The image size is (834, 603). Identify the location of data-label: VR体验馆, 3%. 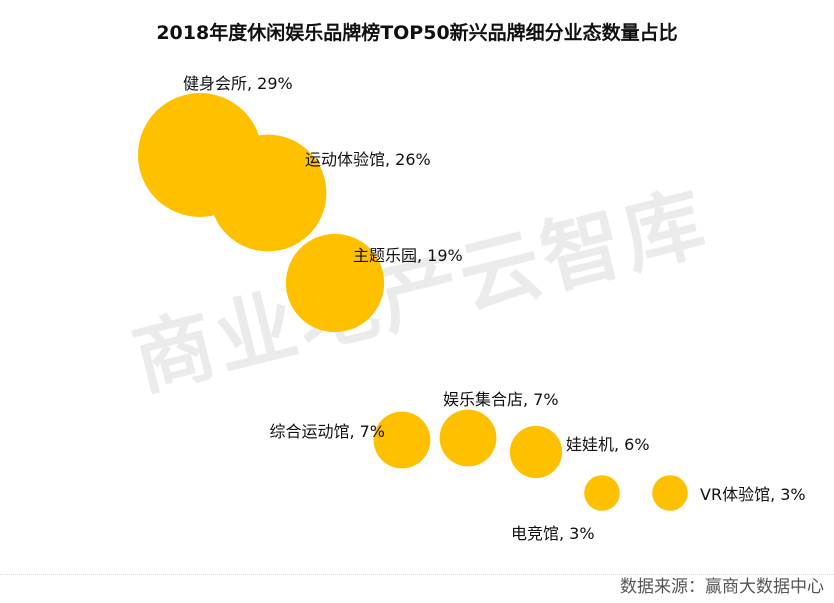
(753, 494).